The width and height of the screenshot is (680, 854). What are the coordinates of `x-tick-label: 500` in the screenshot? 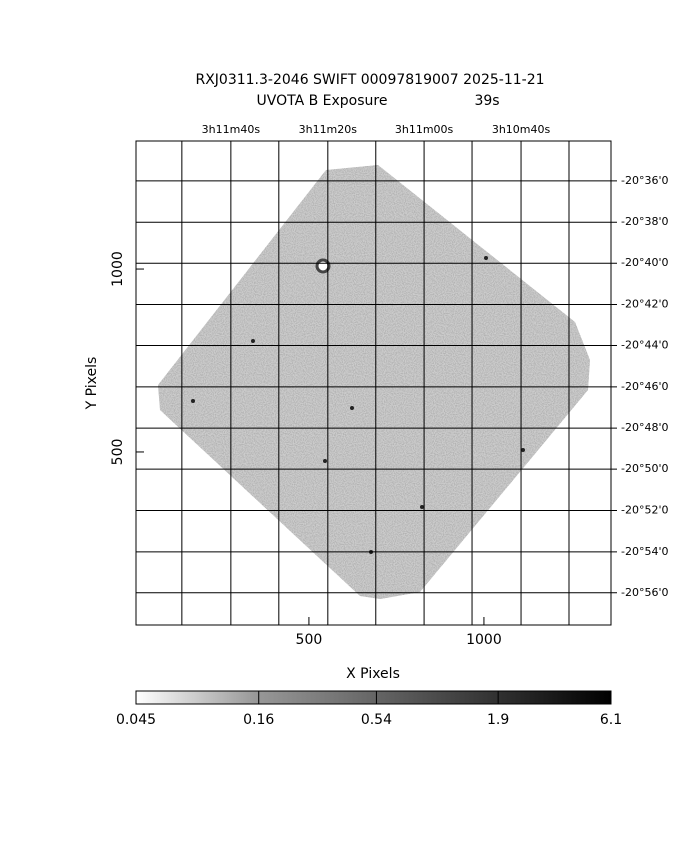 It's located at (309, 640).